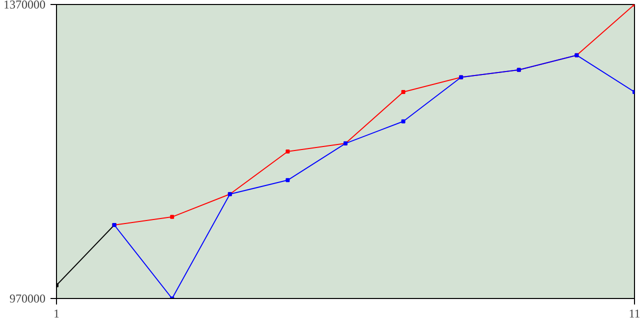 This screenshot has height=320, width=640. I want to click on x-tick-label: 11, so click(634, 313).